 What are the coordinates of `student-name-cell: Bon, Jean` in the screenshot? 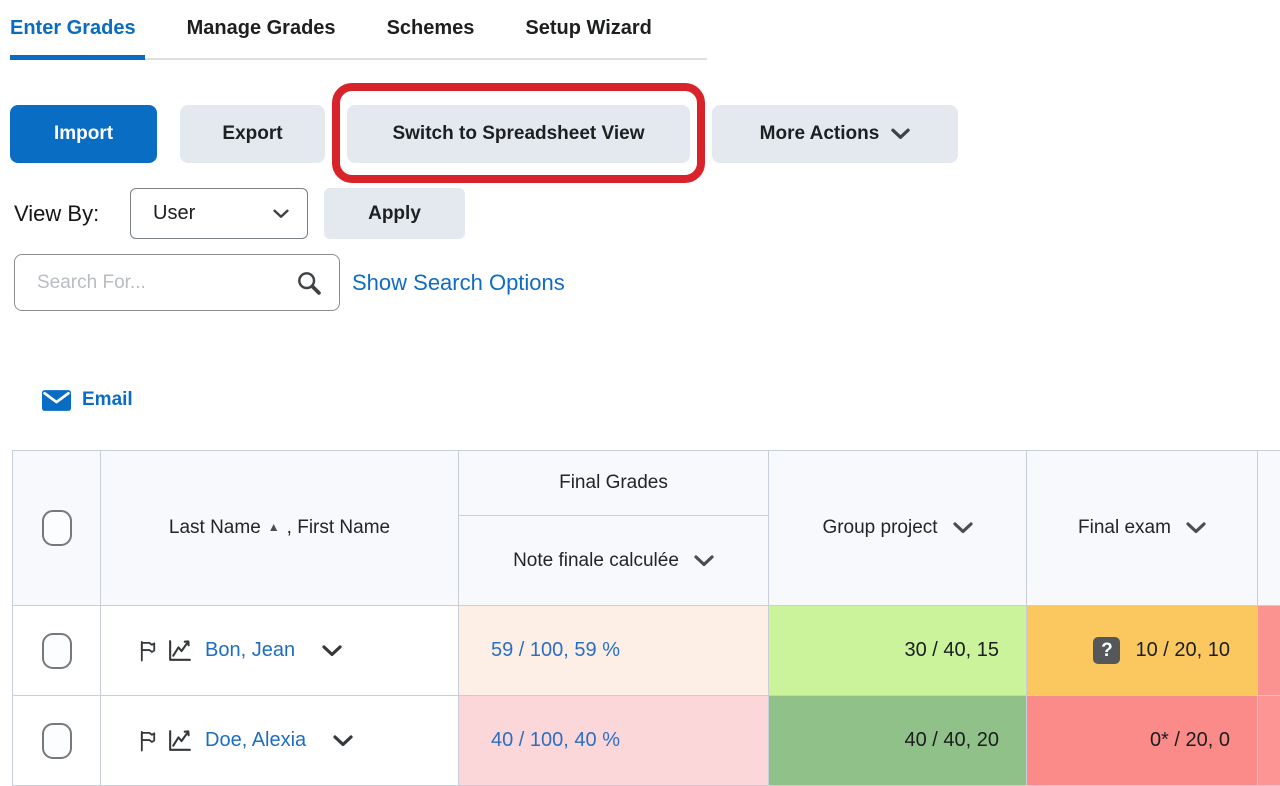 It's located at (280, 651).